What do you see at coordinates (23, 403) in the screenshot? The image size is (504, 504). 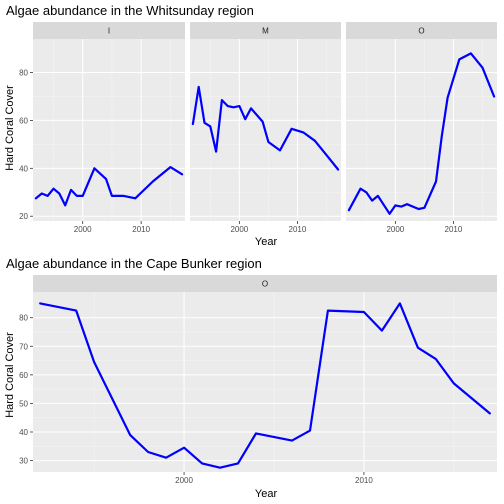 I see `y-tick-label-50: 50` at bounding box center [23, 403].